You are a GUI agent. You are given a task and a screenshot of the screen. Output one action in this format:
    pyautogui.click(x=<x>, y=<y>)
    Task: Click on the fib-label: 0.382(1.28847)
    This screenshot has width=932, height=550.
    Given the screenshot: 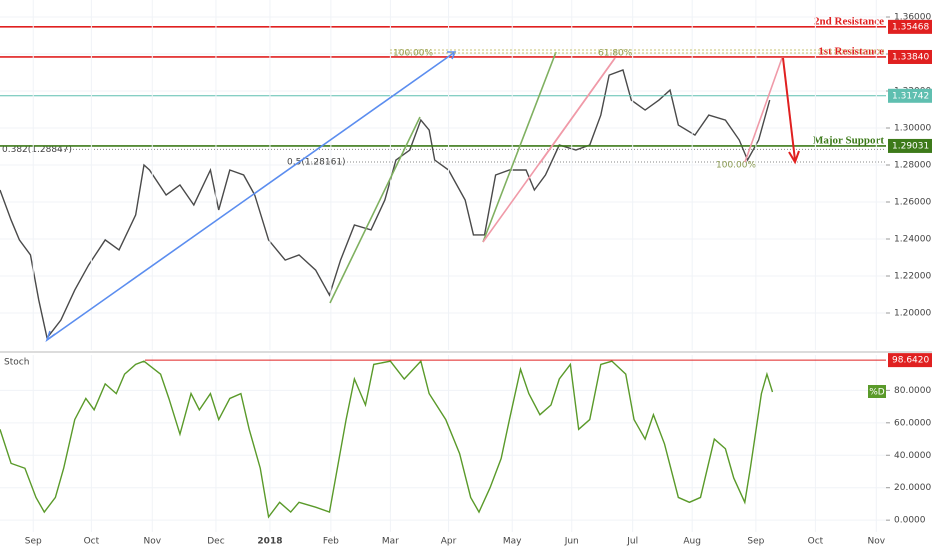 What is the action you would take?
    pyautogui.click(x=37, y=150)
    